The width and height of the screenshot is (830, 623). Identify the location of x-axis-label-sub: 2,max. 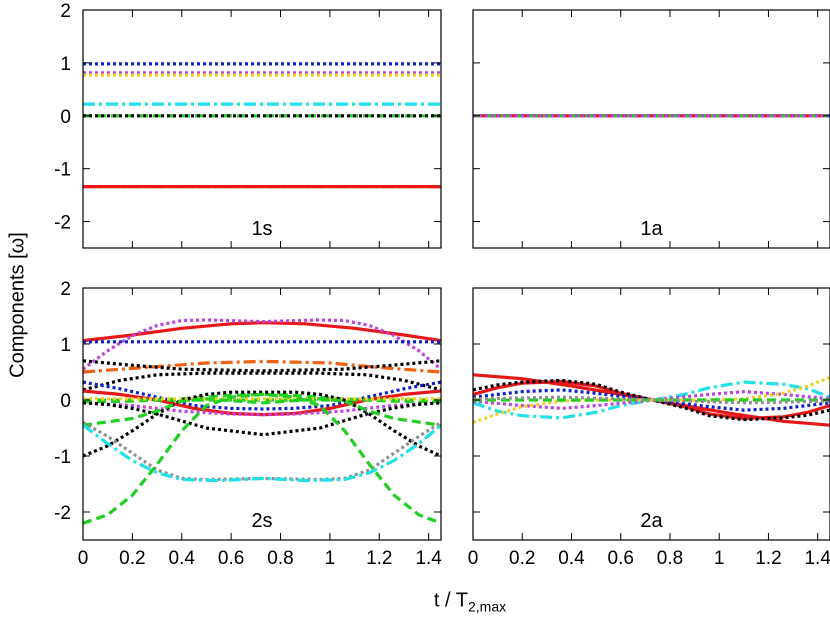
(487, 606).